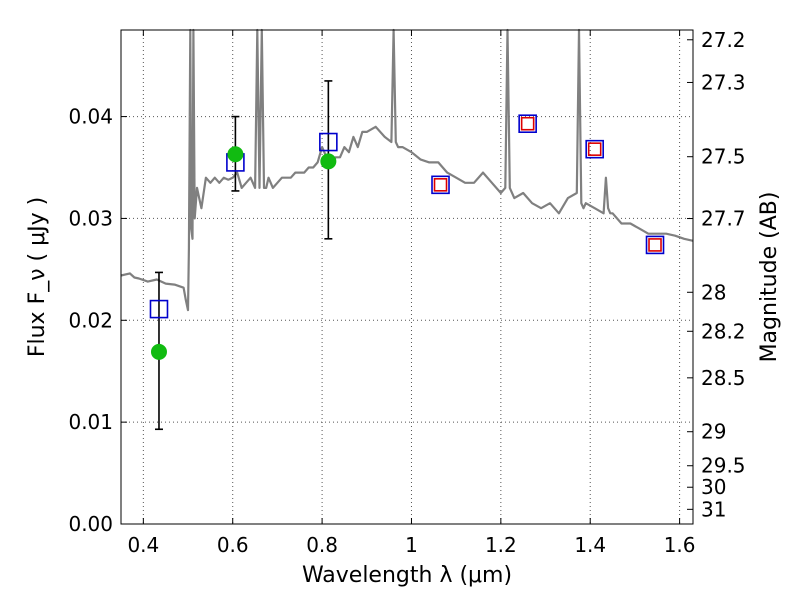 The height and width of the screenshot is (600, 800). Describe the element at coordinates (233, 545) in the screenshot. I see `x-tick-label: 0.6` at that location.